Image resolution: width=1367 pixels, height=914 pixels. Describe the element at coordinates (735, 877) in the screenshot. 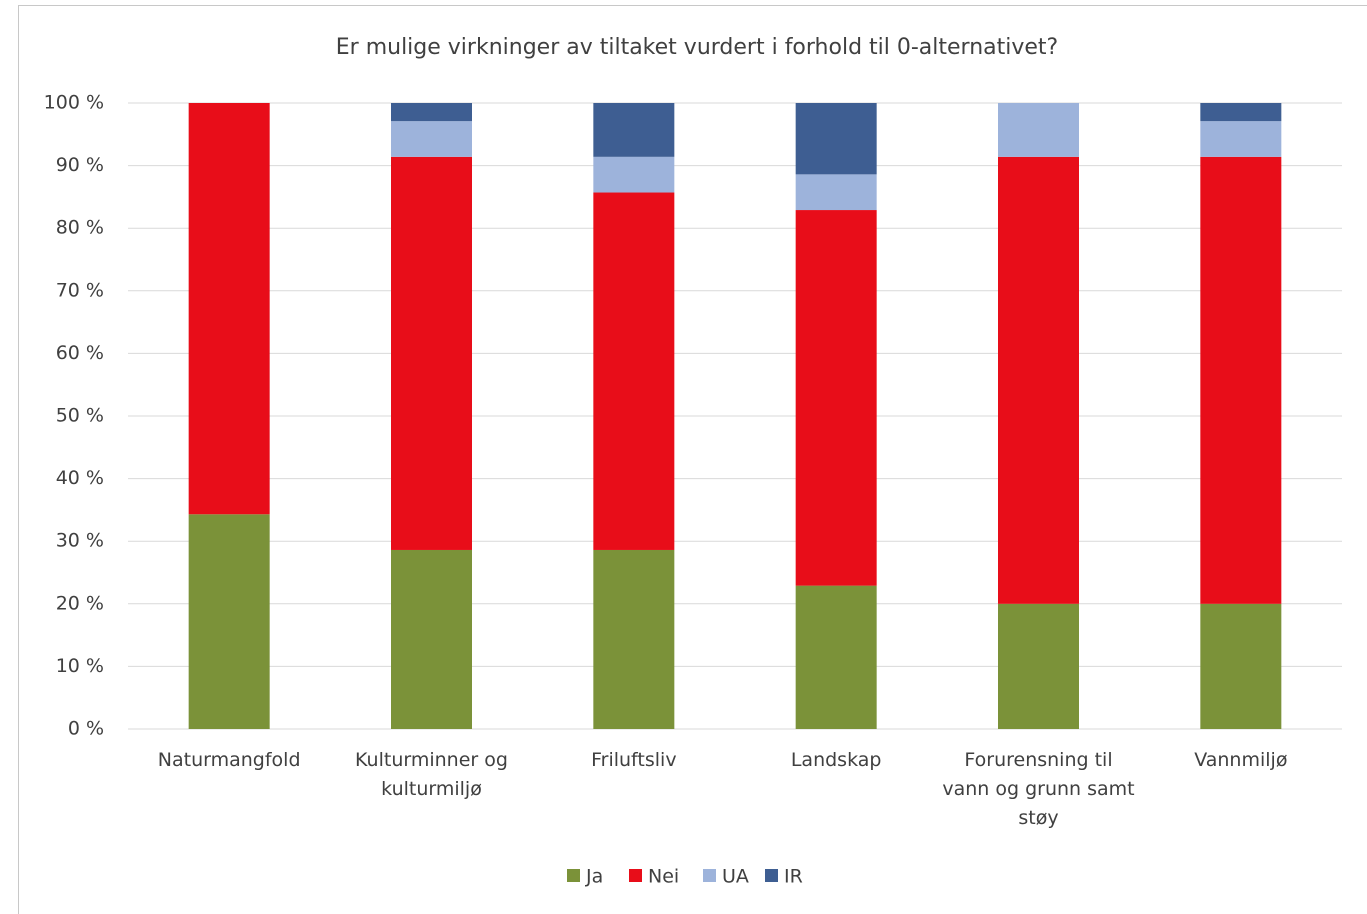

I see `legend-label: UA` at that location.